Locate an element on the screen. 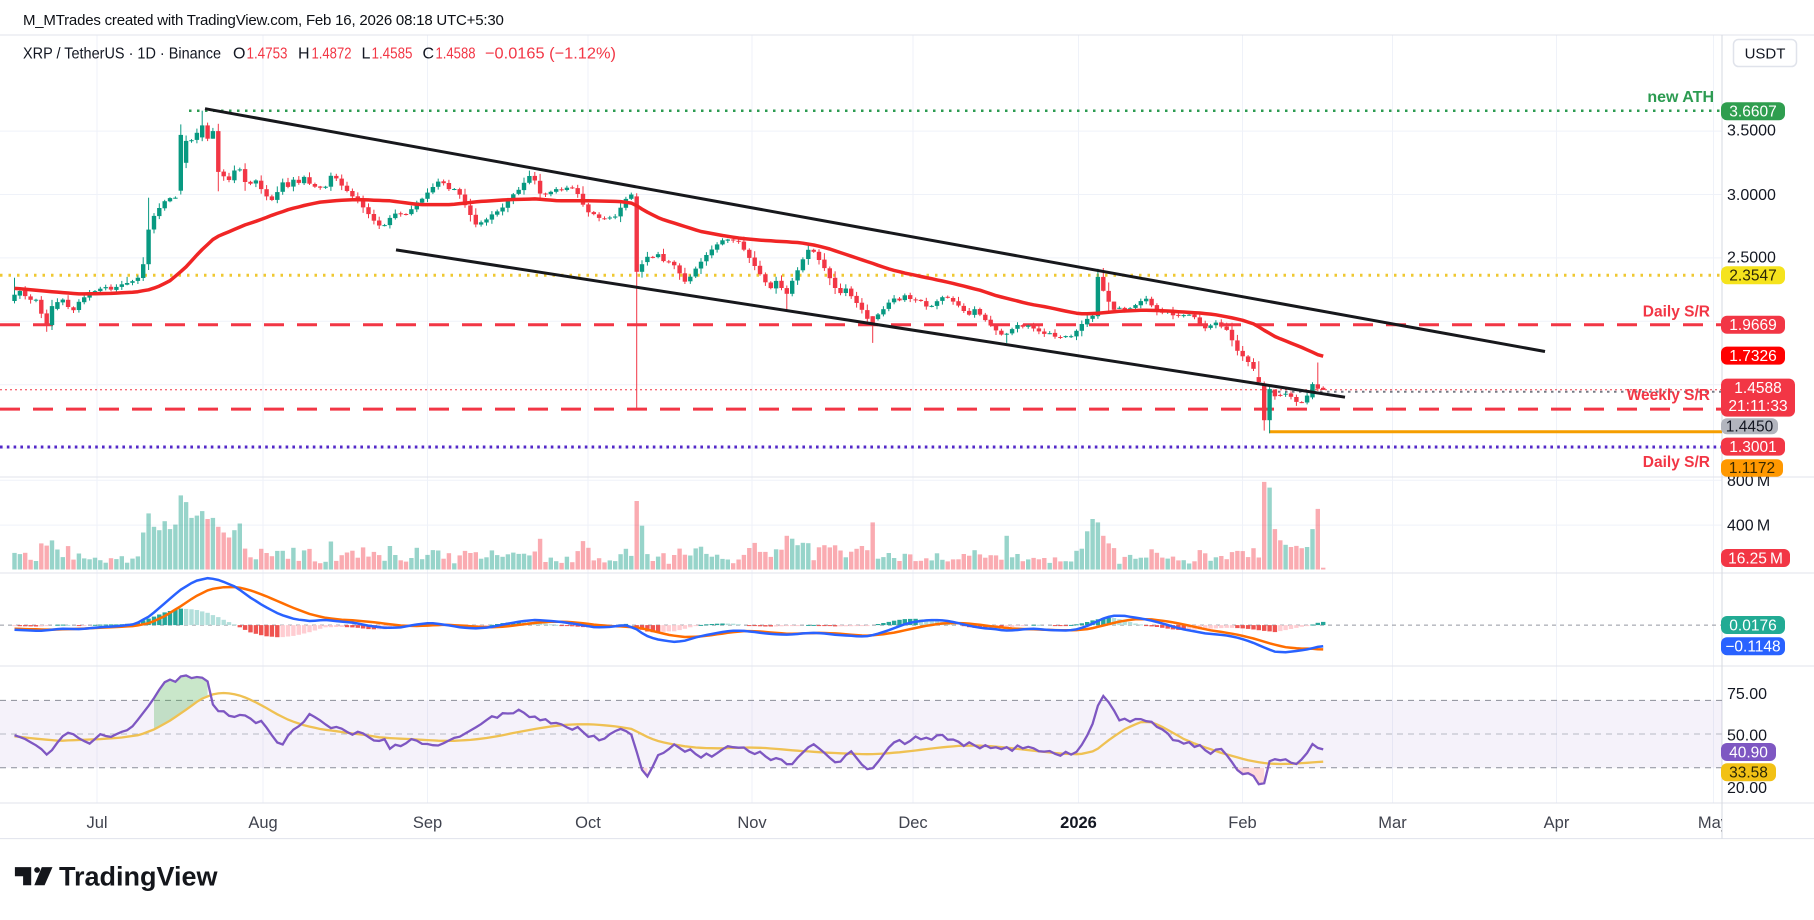 This screenshot has width=1814, height=920. svg-text: −0.0165 (−1.12%) is located at coordinates (550, 54).